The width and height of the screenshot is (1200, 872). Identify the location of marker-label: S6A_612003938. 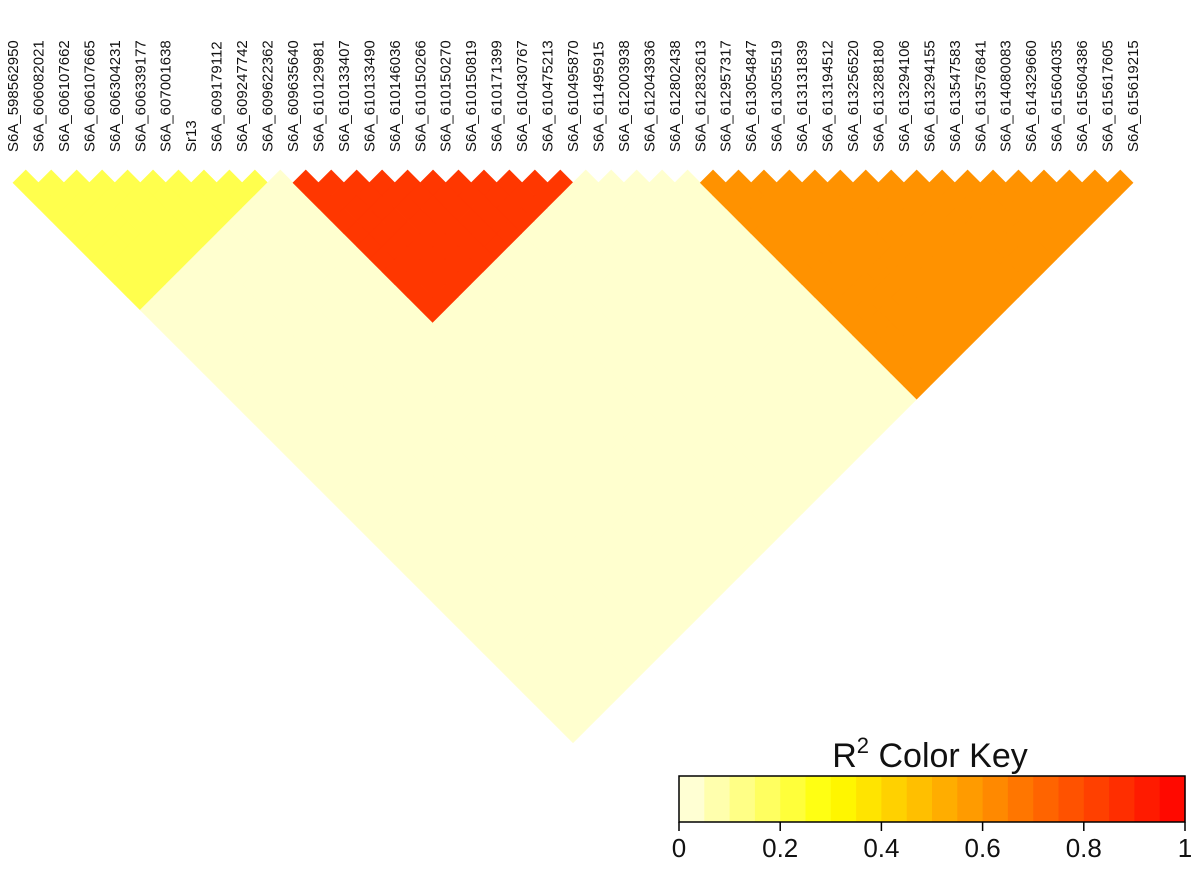
(624, 96).